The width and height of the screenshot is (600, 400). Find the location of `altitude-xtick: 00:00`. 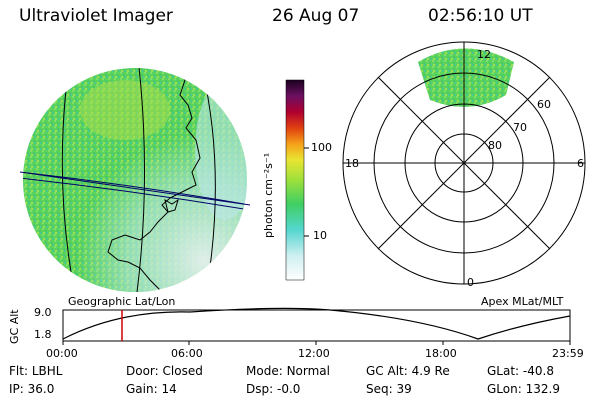

altitude-xtick: 00:00 is located at coordinates (62, 353).